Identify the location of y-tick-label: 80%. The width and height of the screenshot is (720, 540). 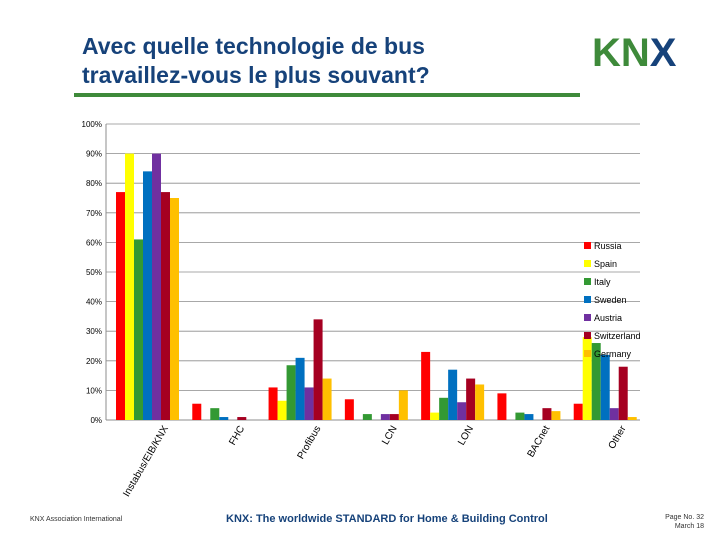
(94, 183).